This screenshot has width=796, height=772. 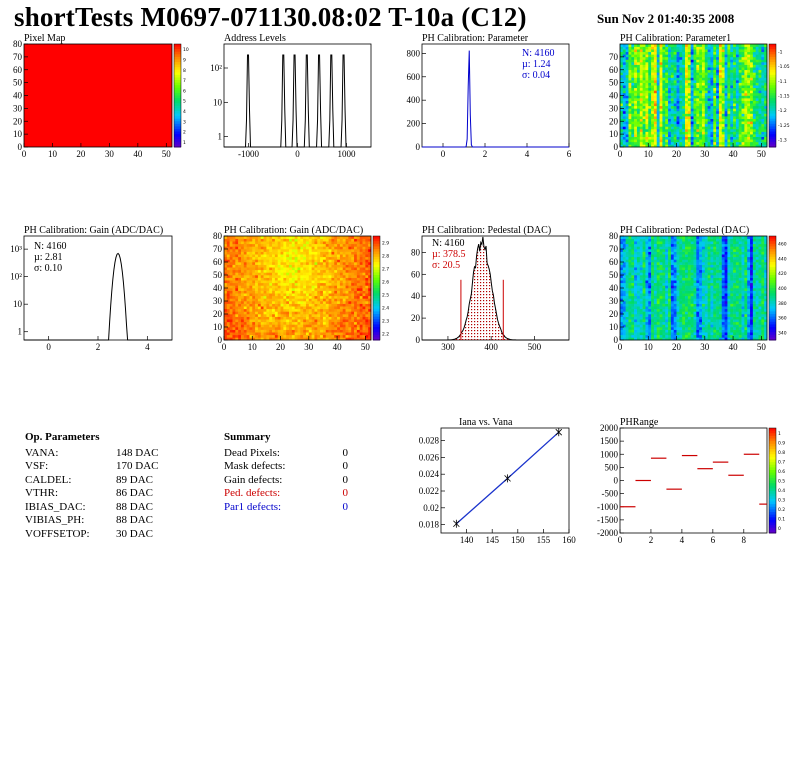 I want to click on pixelmap-palette-cell, so click(x=177, y=61).